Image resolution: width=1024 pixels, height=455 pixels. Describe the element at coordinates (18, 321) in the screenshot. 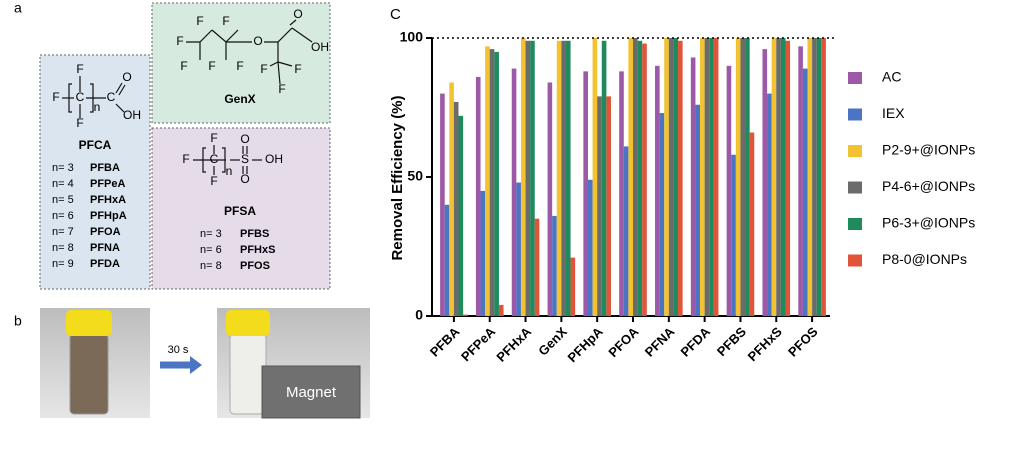

I see `panel-label: b` at that location.